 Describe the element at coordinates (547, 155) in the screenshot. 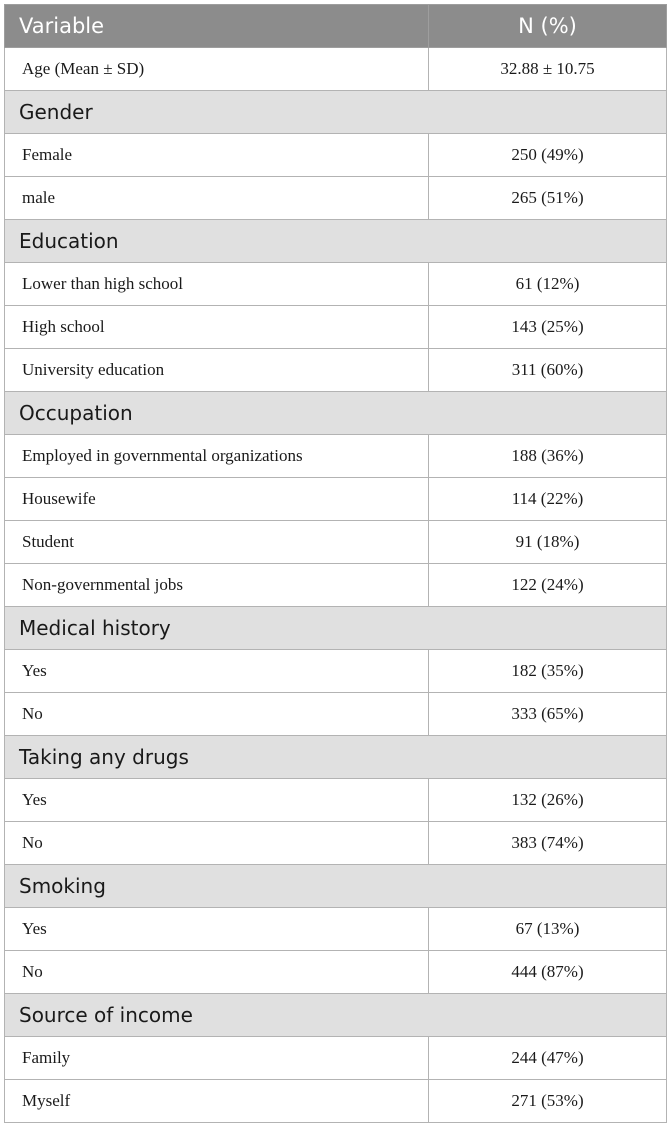

I see `row-value: 250 (49%)` at that location.